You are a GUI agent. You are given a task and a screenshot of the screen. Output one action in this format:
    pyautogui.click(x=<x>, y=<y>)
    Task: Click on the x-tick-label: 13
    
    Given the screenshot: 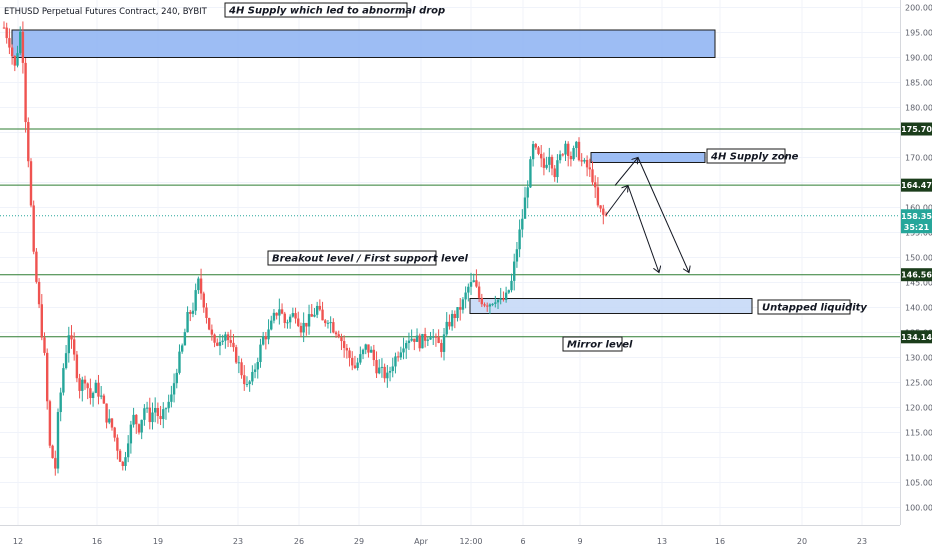 What is the action you would take?
    pyautogui.click(x=662, y=541)
    